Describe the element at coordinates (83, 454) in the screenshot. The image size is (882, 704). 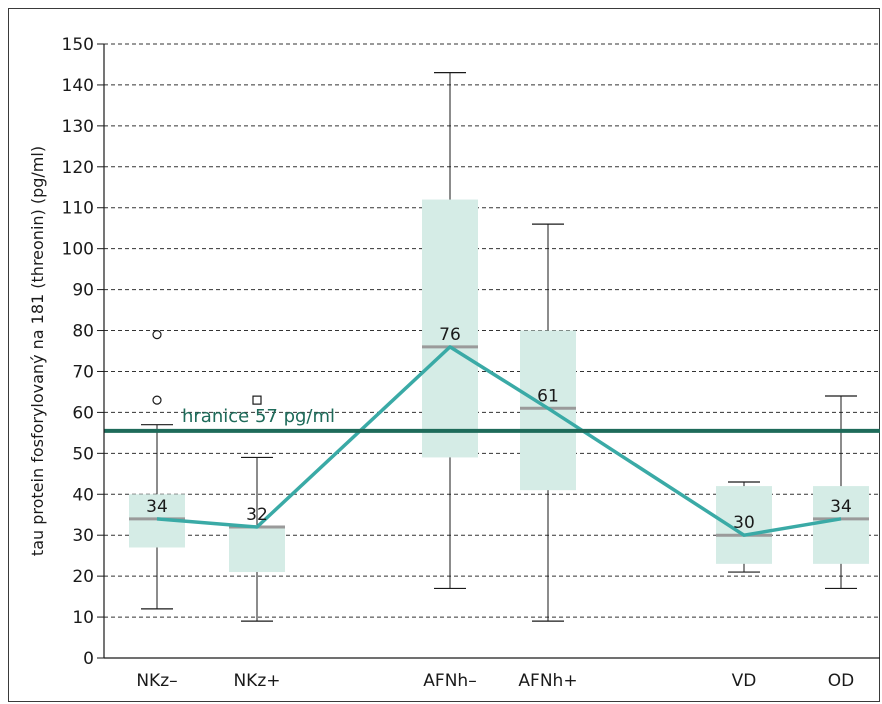
I see `y-tick-label: 50` at that location.